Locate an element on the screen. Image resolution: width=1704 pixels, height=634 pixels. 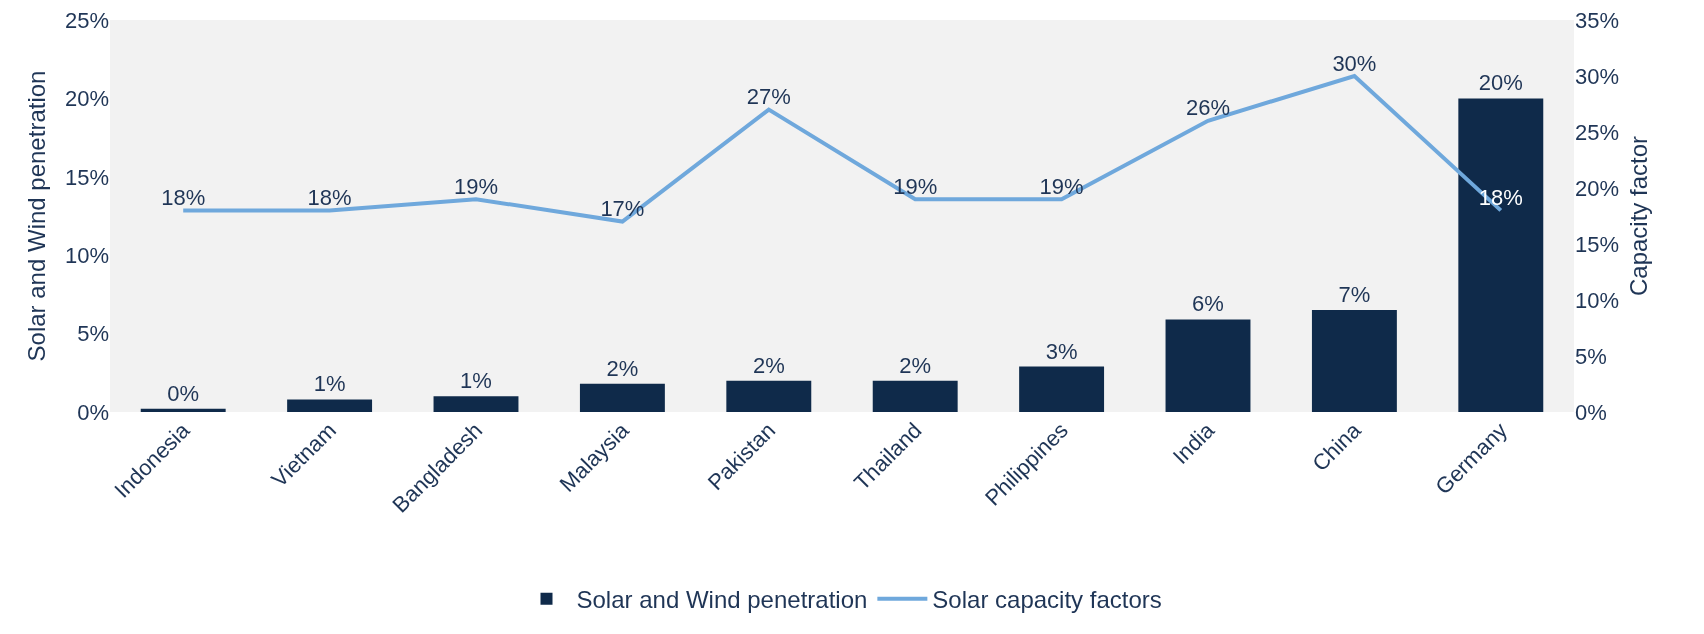
y2-tick-label: 20% is located at coordinates (1597, 188).